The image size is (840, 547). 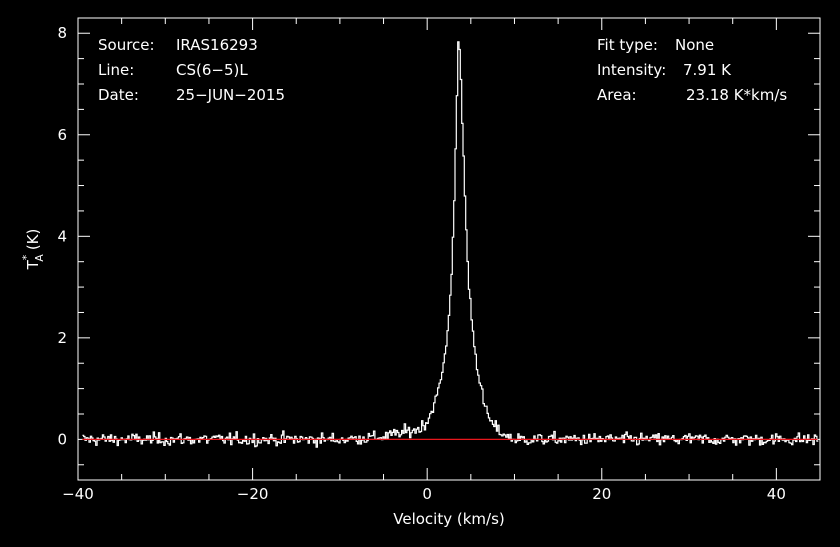 What do you see at coordinates (78, 494) in the screenshot?
I see `x-tick-label: −40` at bounding box center [78, 494].